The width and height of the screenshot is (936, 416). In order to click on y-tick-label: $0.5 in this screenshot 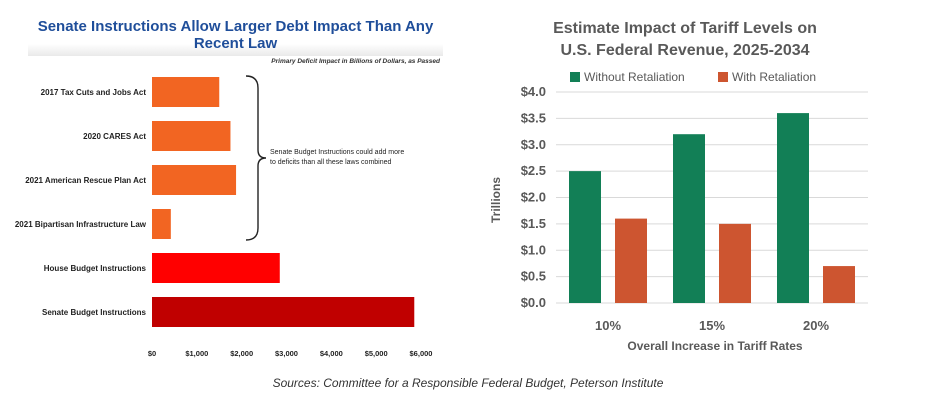, I will do `click(533, 276)`.